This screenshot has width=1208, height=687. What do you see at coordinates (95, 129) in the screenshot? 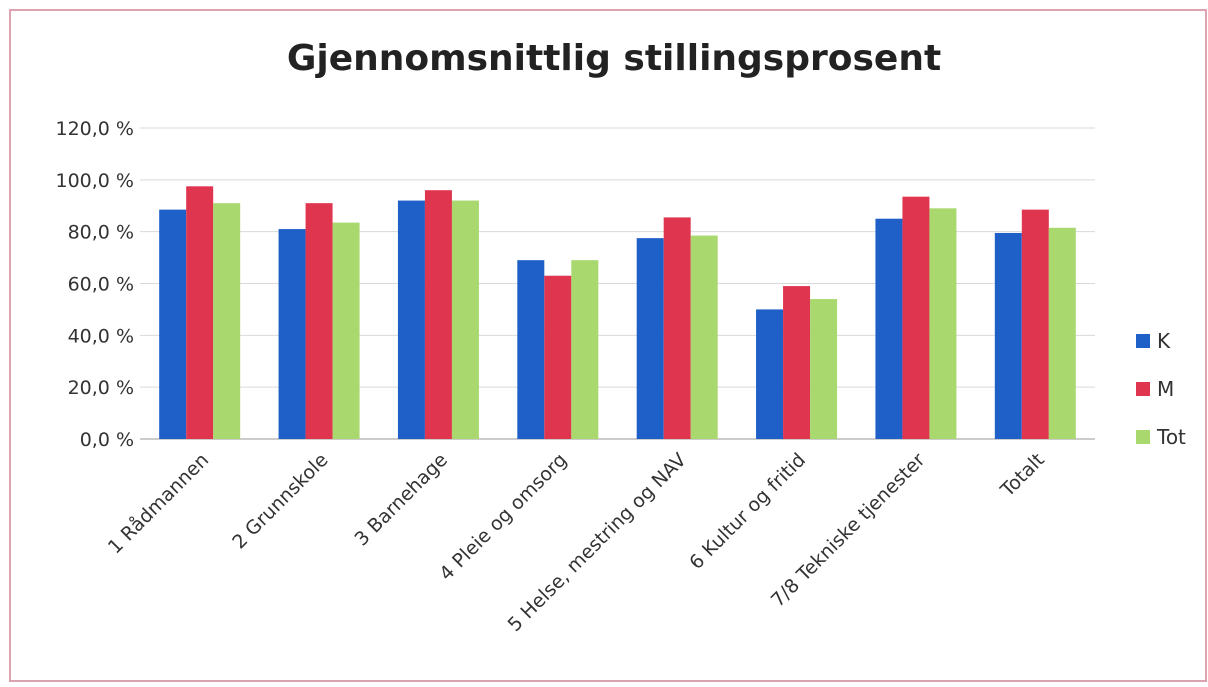
I see `y-tick-label: 120,0 %` at bounding box center [95, 129].